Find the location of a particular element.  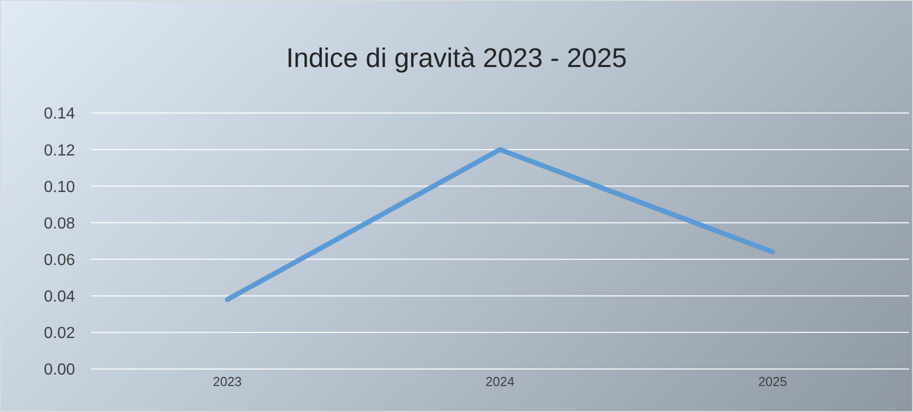

y-tick-label: 0.02 is located at coordinates (60, 333).